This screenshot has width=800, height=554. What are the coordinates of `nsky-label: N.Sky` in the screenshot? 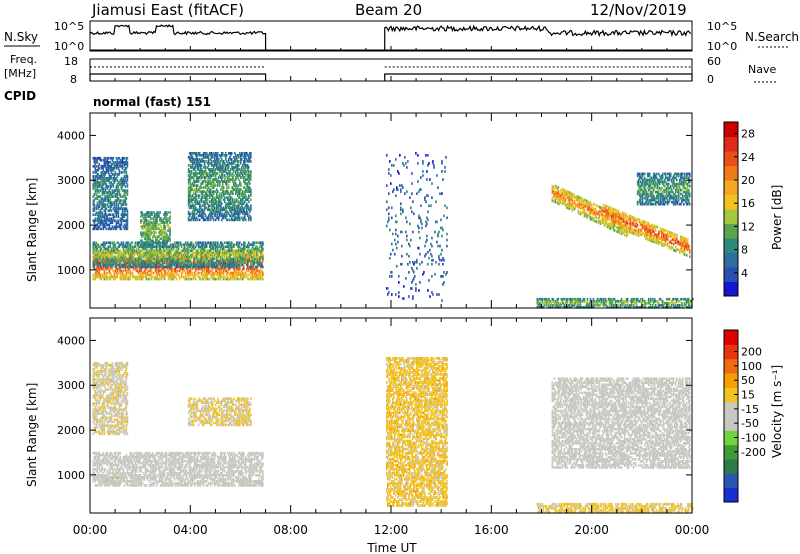 It's located at (21, 37).